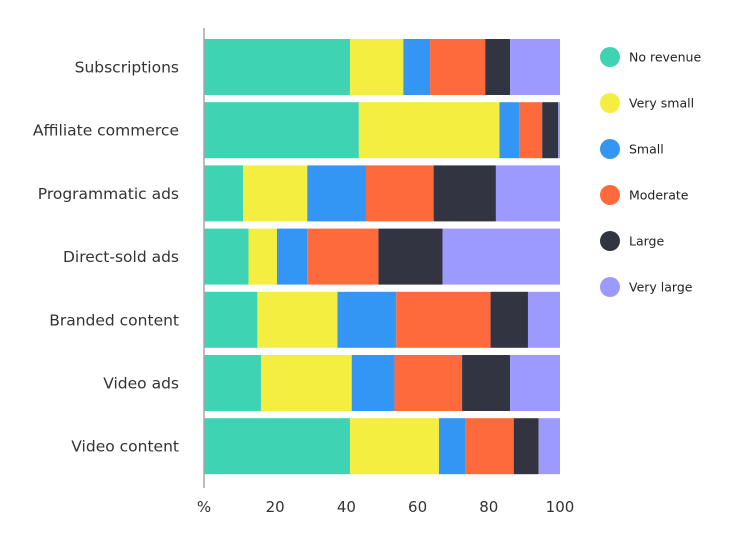 This screenshot has height=541, width=743. What do you see at coordinates (141, 384) in the screenshot?
I see `category-label: Video ads` at bounding box center [141, 384].